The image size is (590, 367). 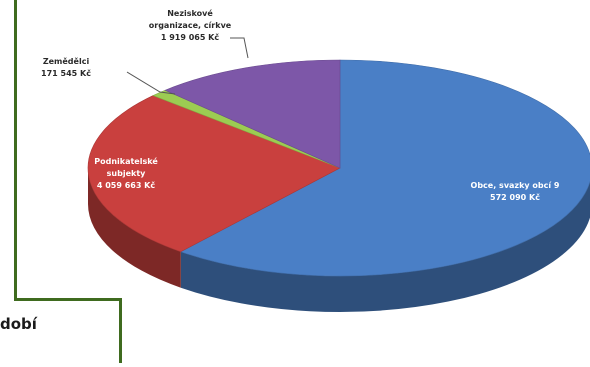 I want to click on label-neziskove: Neziskové organizace, církve 1 919 065 Kč, so click(x=190, y=25).